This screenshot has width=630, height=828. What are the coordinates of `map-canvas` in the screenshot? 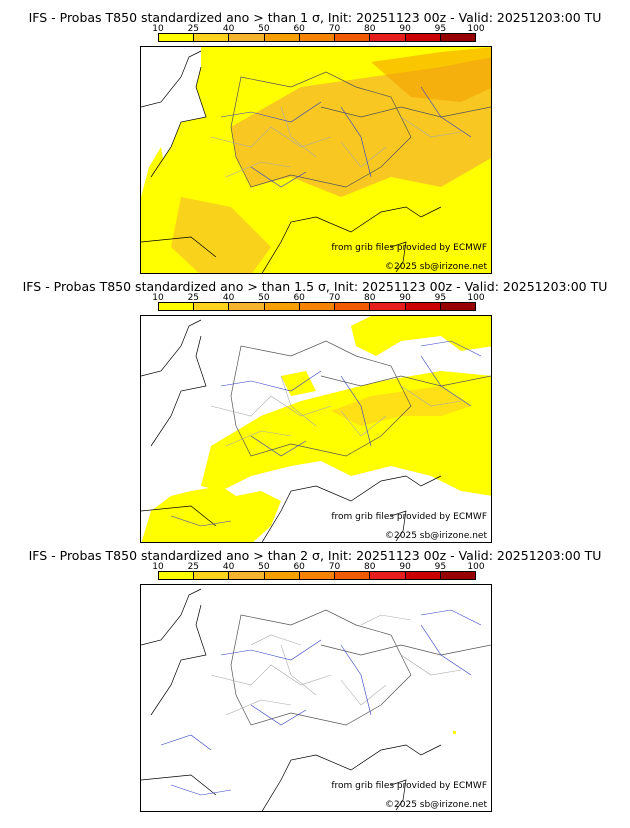 It's located at (316, 699).